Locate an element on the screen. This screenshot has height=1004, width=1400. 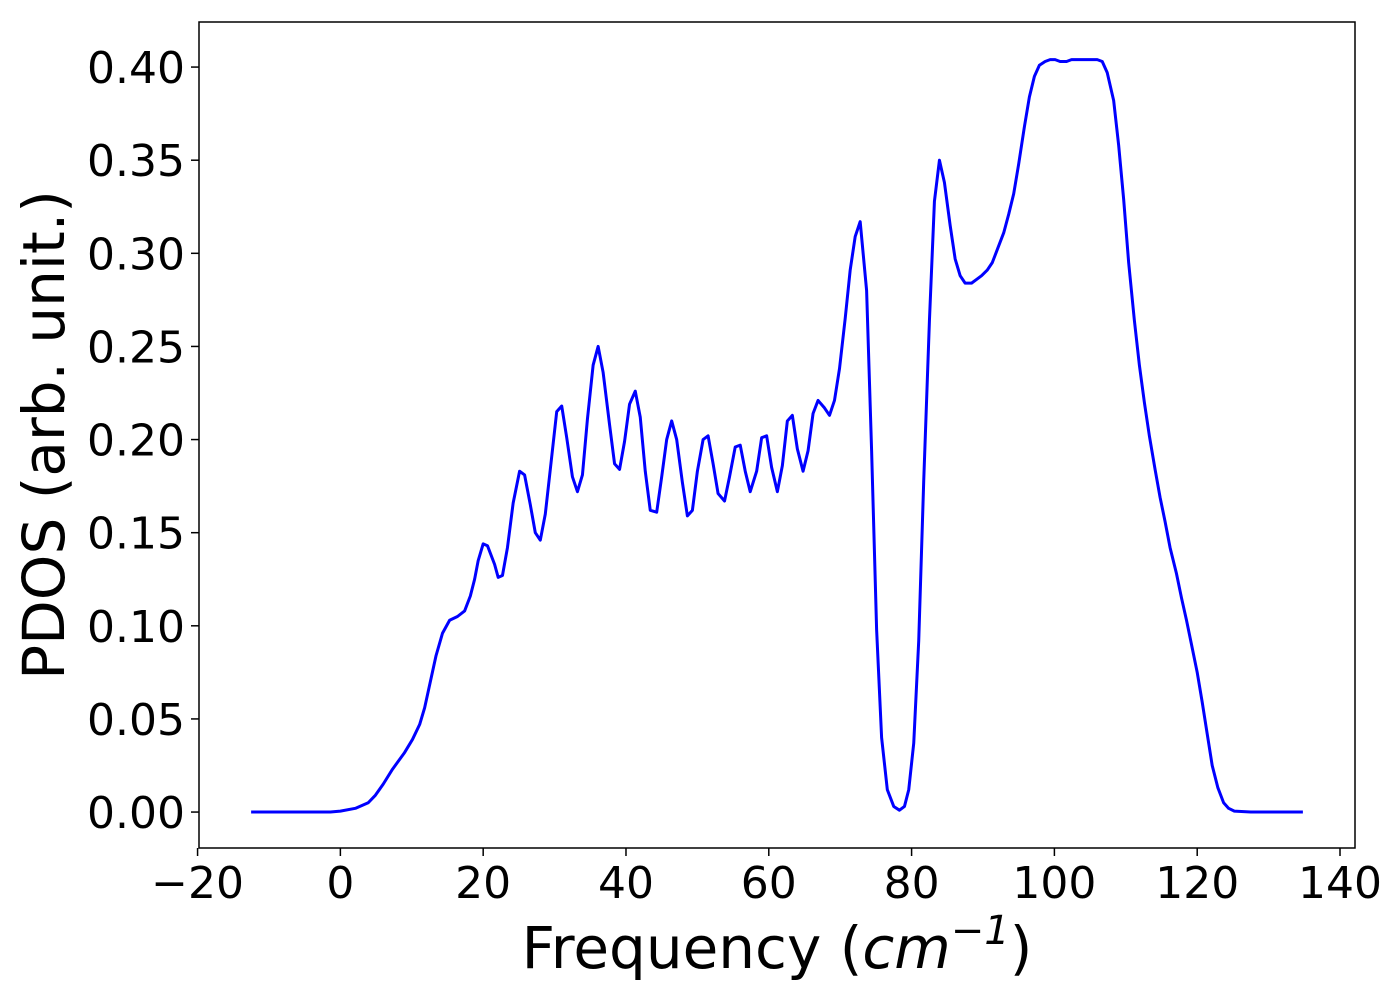
y-tick-label: 0.20 is located at coordinates (136, 441).